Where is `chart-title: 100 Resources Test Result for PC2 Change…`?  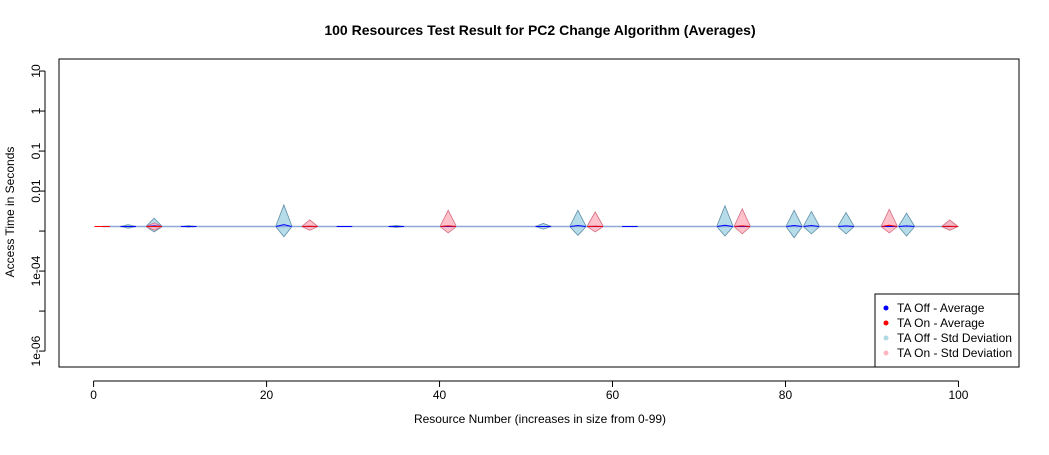
chart-title: 100 Resources Test Result for PC2 Change… is located at coordinates (539, 30).